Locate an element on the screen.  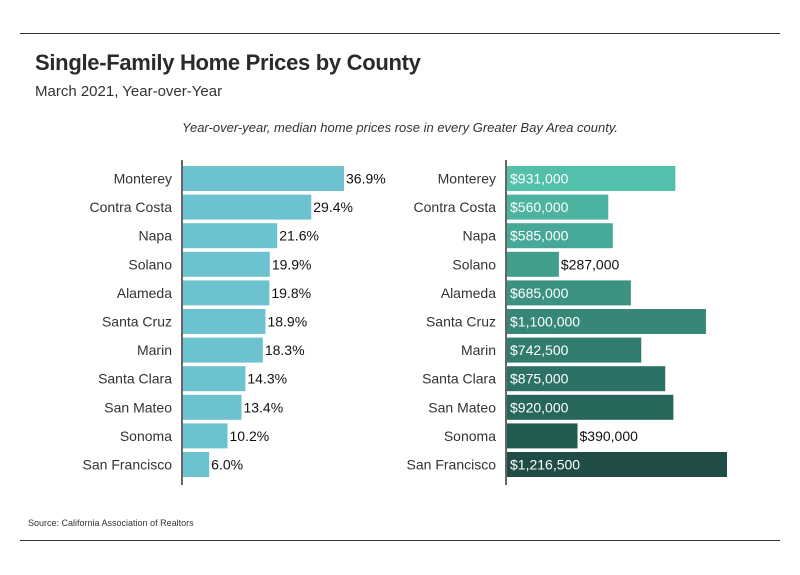
chart-title: Single-Family Home Prices by County is located at coordinates (228, 62).